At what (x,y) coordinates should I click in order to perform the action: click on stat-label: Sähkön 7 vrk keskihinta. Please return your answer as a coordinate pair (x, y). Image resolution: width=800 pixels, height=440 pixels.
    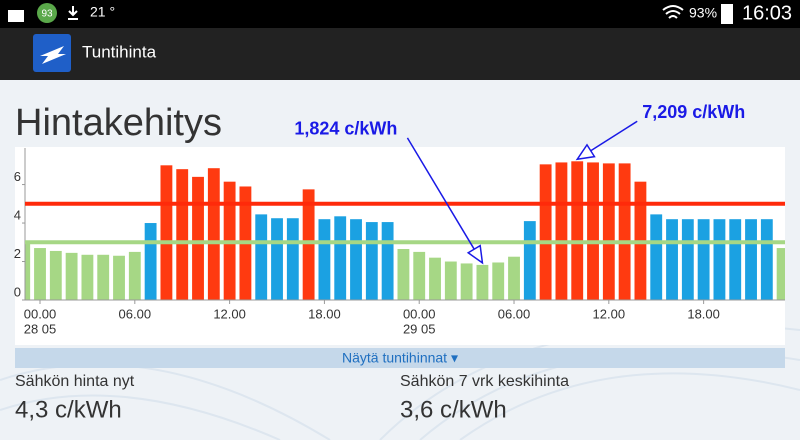
    Looking at the image, I should click on (484, 381).